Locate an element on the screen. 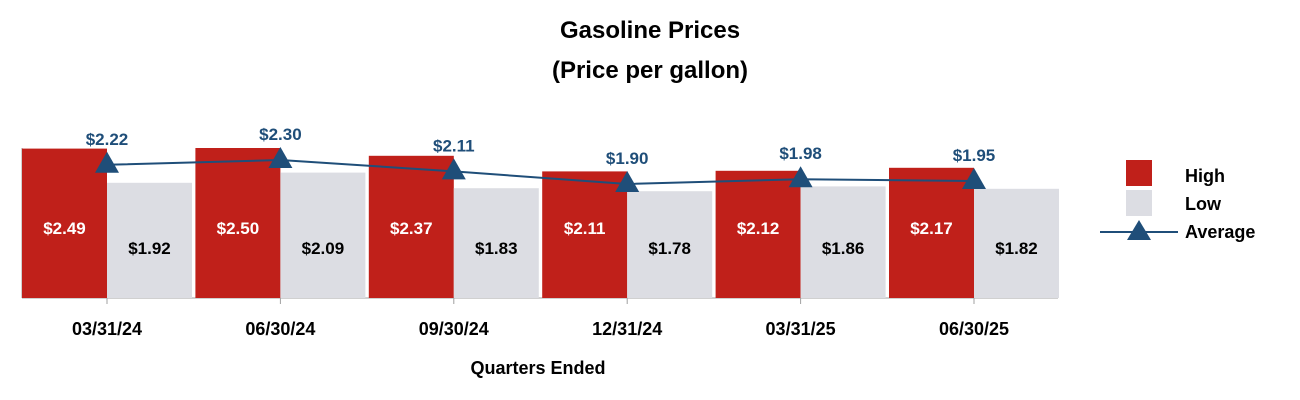 This screenshot has height=400, width=1300. legend-swatch-low is located at coordinates (1139, 203).